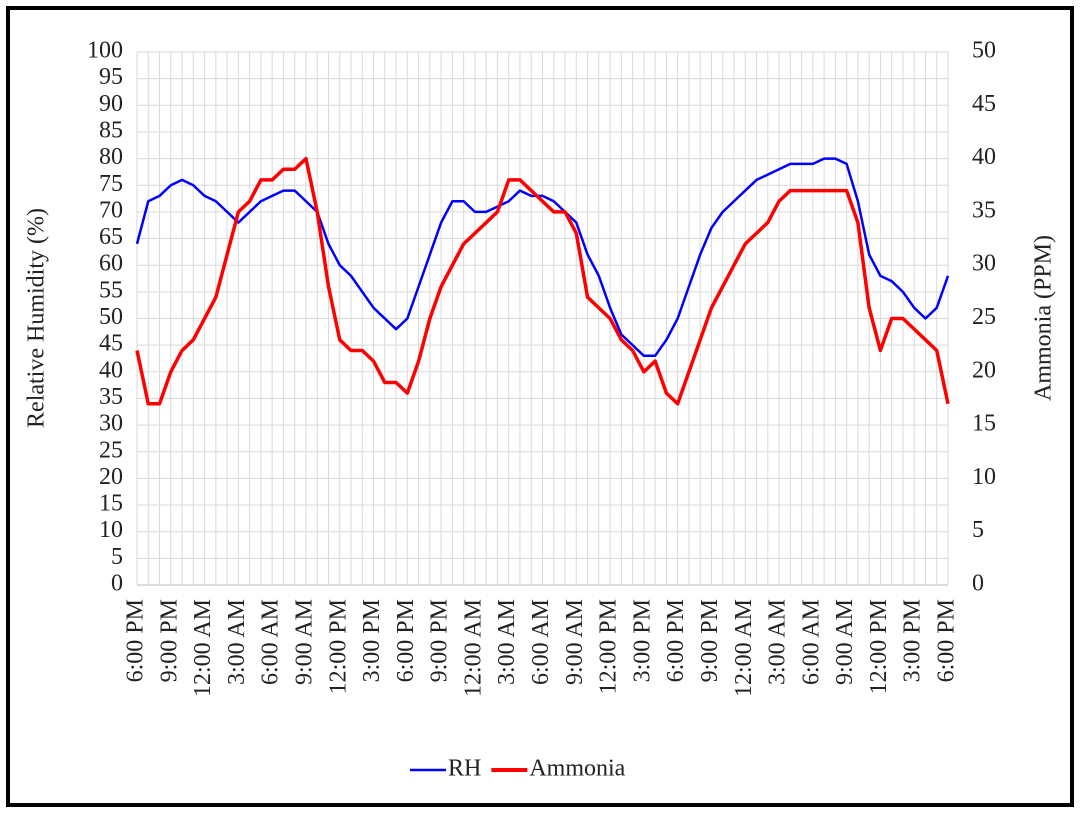  What do you see at coordinates (111, 210) in the screenshot?
I see `y-tick-label: 70` at bounding box center [111, 210].